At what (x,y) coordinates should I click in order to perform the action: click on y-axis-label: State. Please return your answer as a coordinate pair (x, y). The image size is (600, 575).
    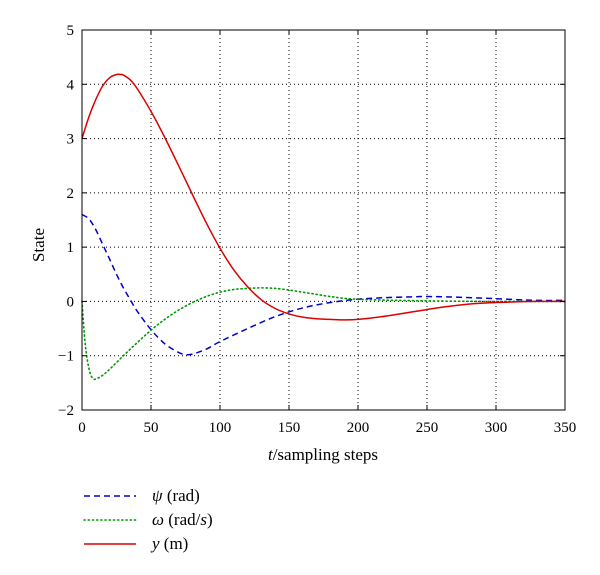
    Looking at the image, I should click on (38, 245).